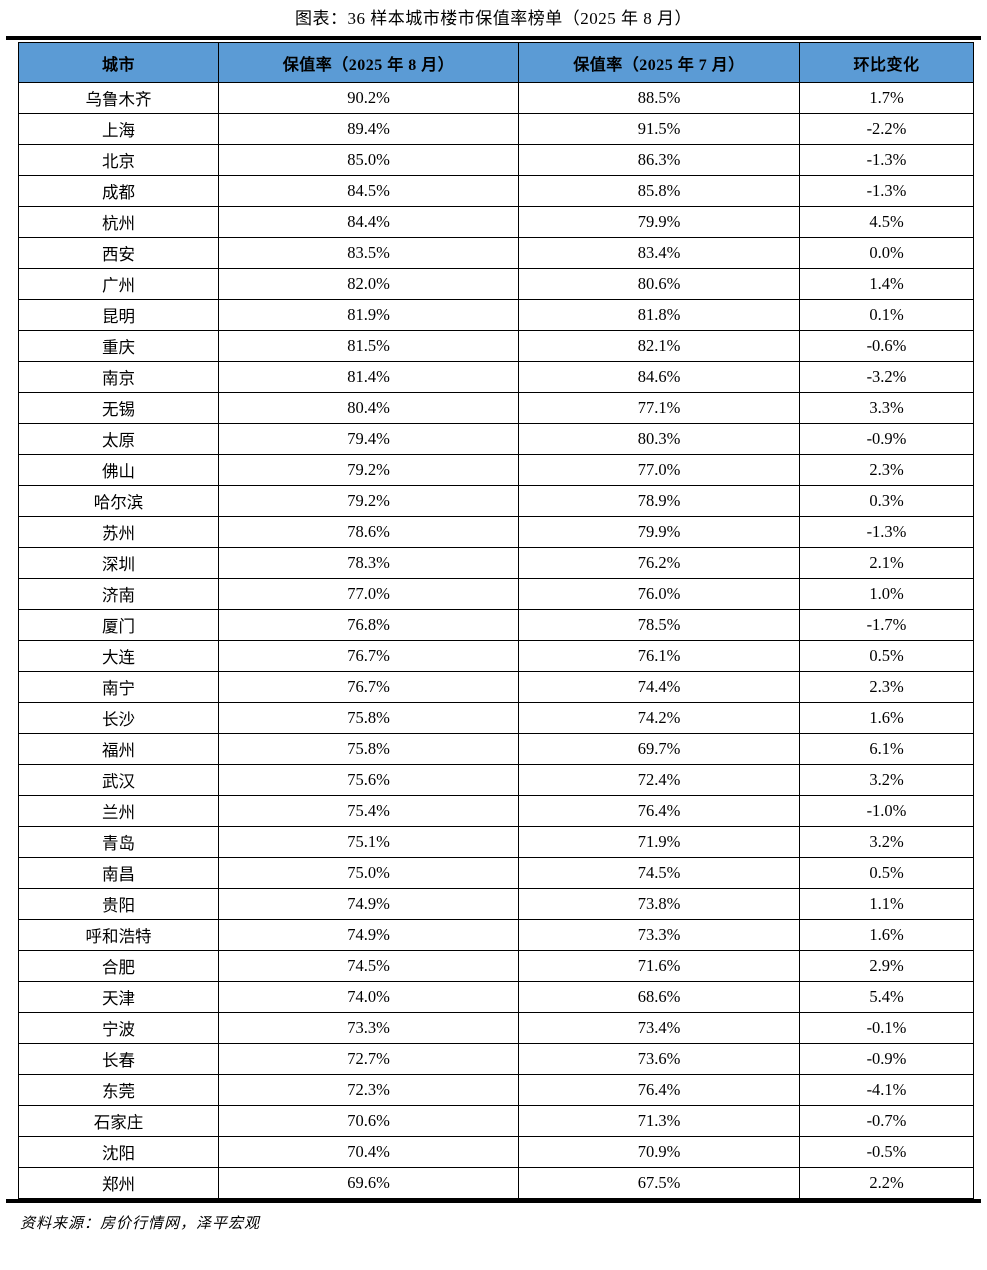 This screenshot has width=987, height=1270. I want to click on cell-rate-aug: 79.4%, so click(368, 439).